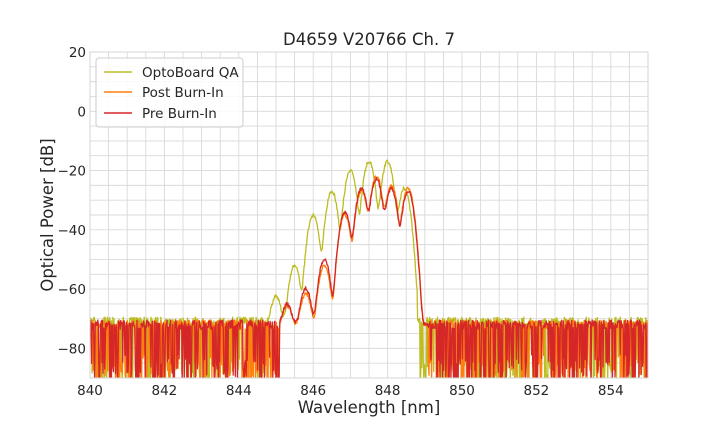 This screenshot has height=432, width=720. I want to click on y-tick-labels: 20 0 −20 −40 −60 −80, so click(72, 201).